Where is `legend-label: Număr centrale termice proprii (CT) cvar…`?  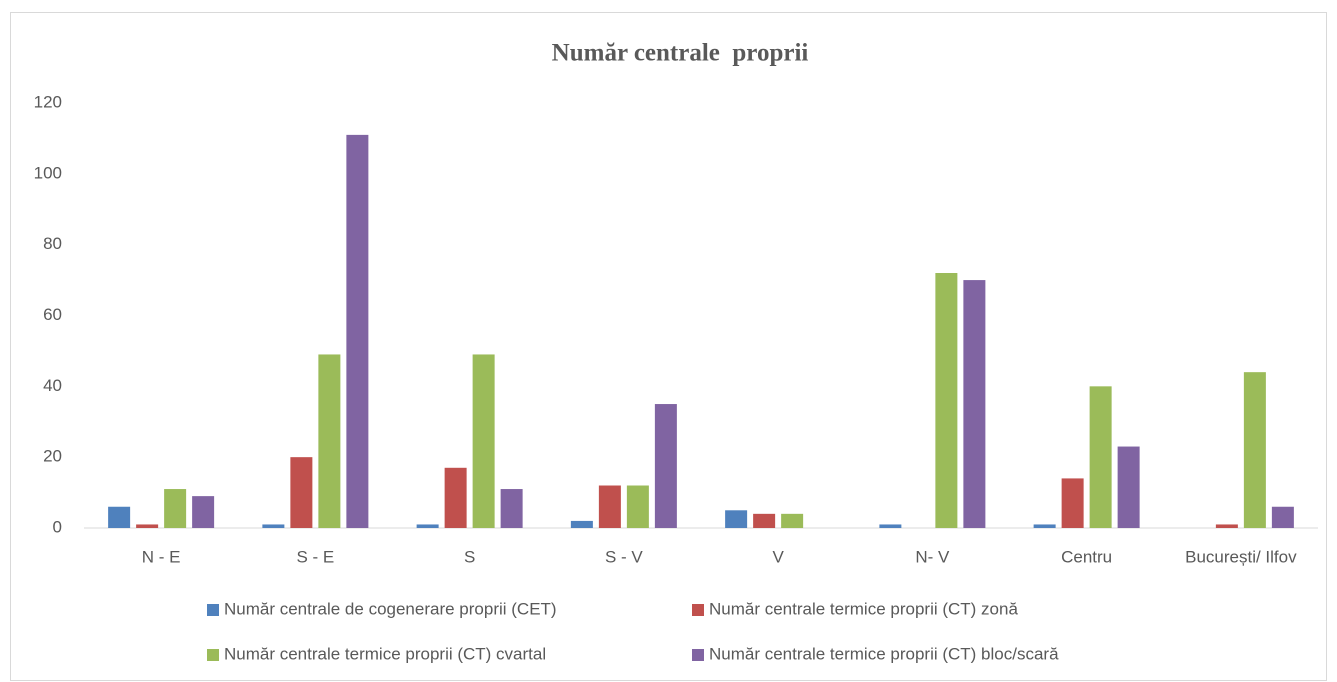 legend-label: Număr centrale termice proprii (CT) cvar… is located at coordinates (385, 653).